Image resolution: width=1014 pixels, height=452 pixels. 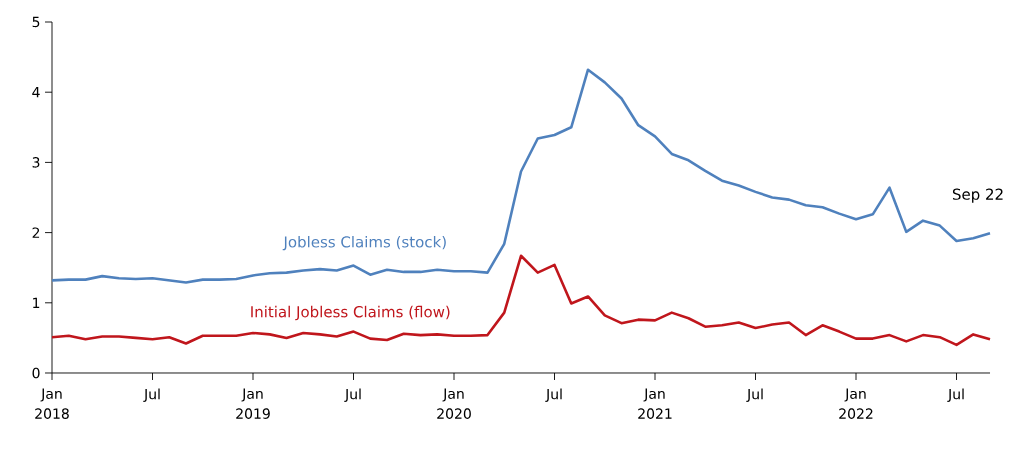 What do you see at coordinates (36, 373) in the screenshot?
I see `y-tick-label: 0` at bounding box center [36, 373].